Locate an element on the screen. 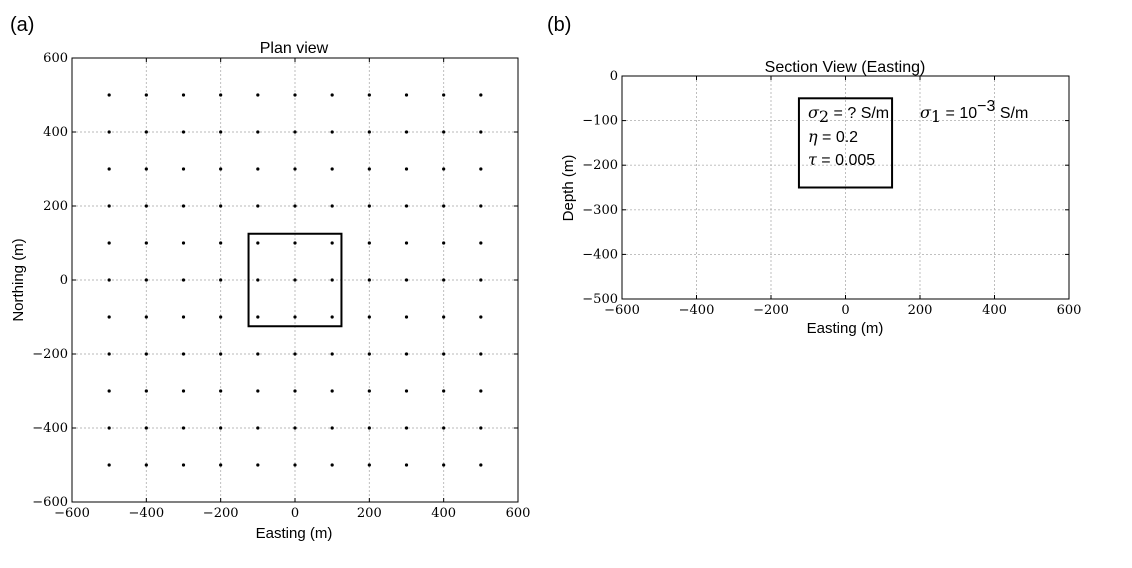 Image resolution: width=1132 pixels, height=568 pixels. x-tick-label: 400 is located at coordinates (994, 310).